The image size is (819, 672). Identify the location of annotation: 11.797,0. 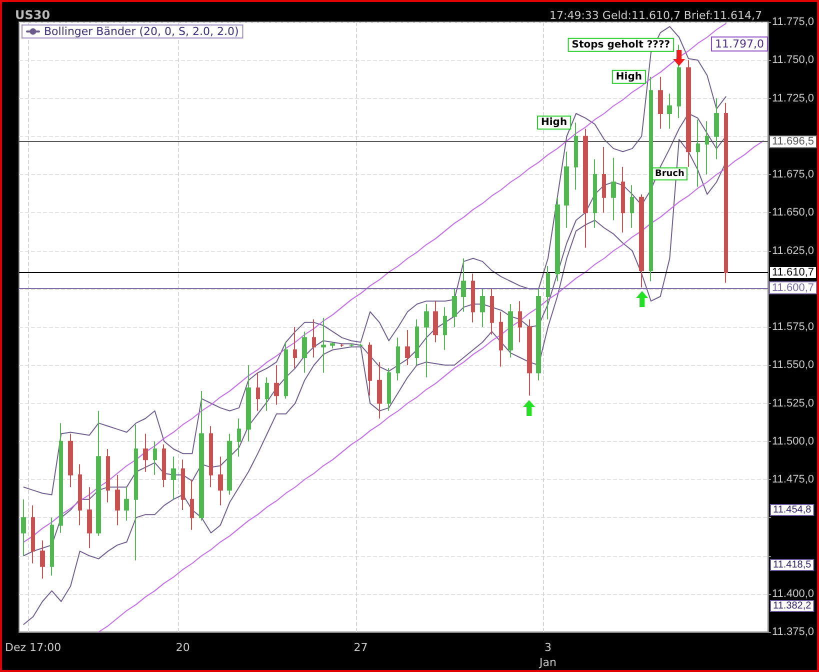
(739, 44).